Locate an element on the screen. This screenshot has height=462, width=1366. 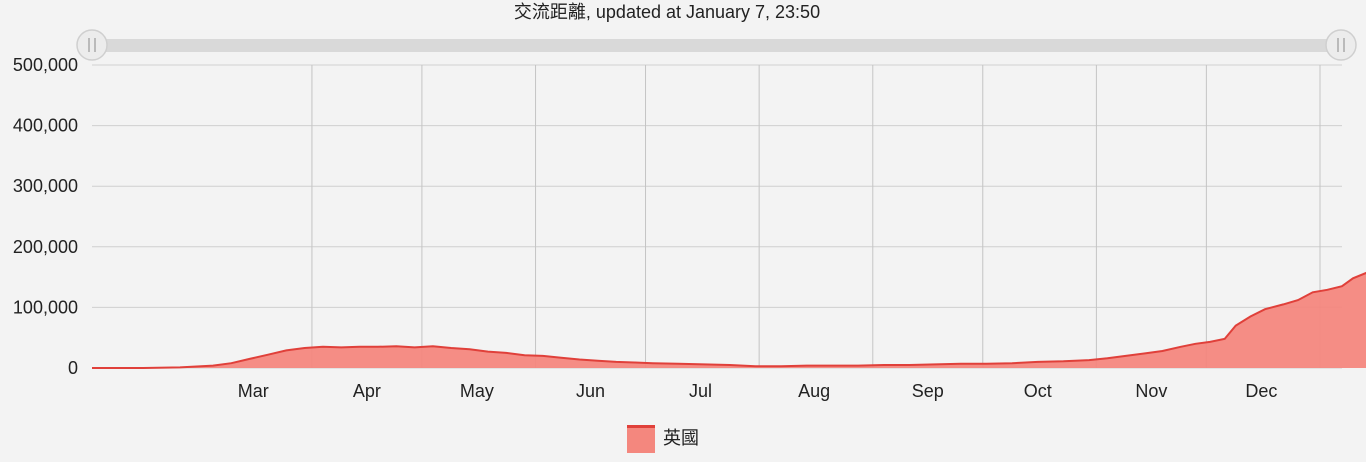
x-tick-label: May is located at coordinates (477, 391).